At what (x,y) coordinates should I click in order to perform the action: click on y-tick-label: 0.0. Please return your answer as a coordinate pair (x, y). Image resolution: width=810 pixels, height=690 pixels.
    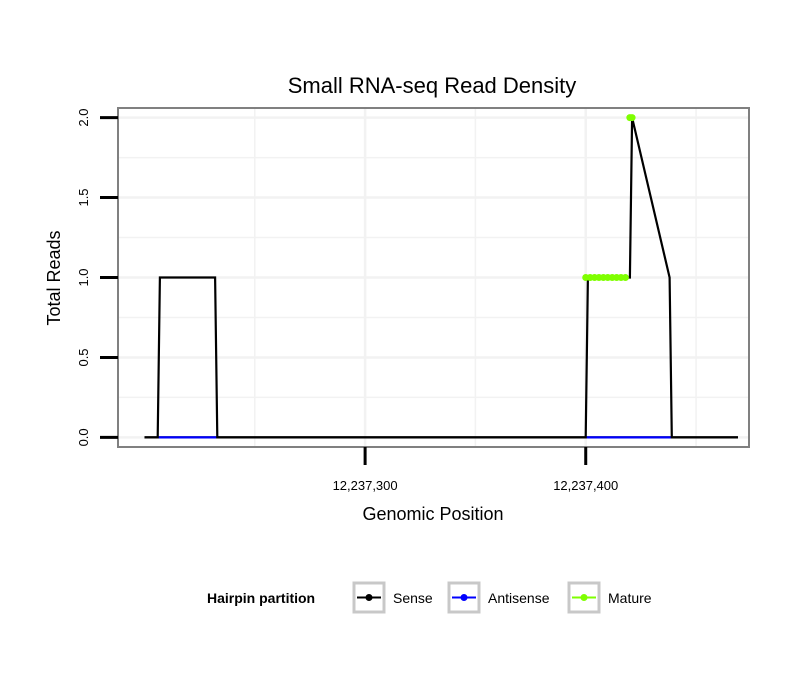
    Looking at the image, I should click on (83, 437).